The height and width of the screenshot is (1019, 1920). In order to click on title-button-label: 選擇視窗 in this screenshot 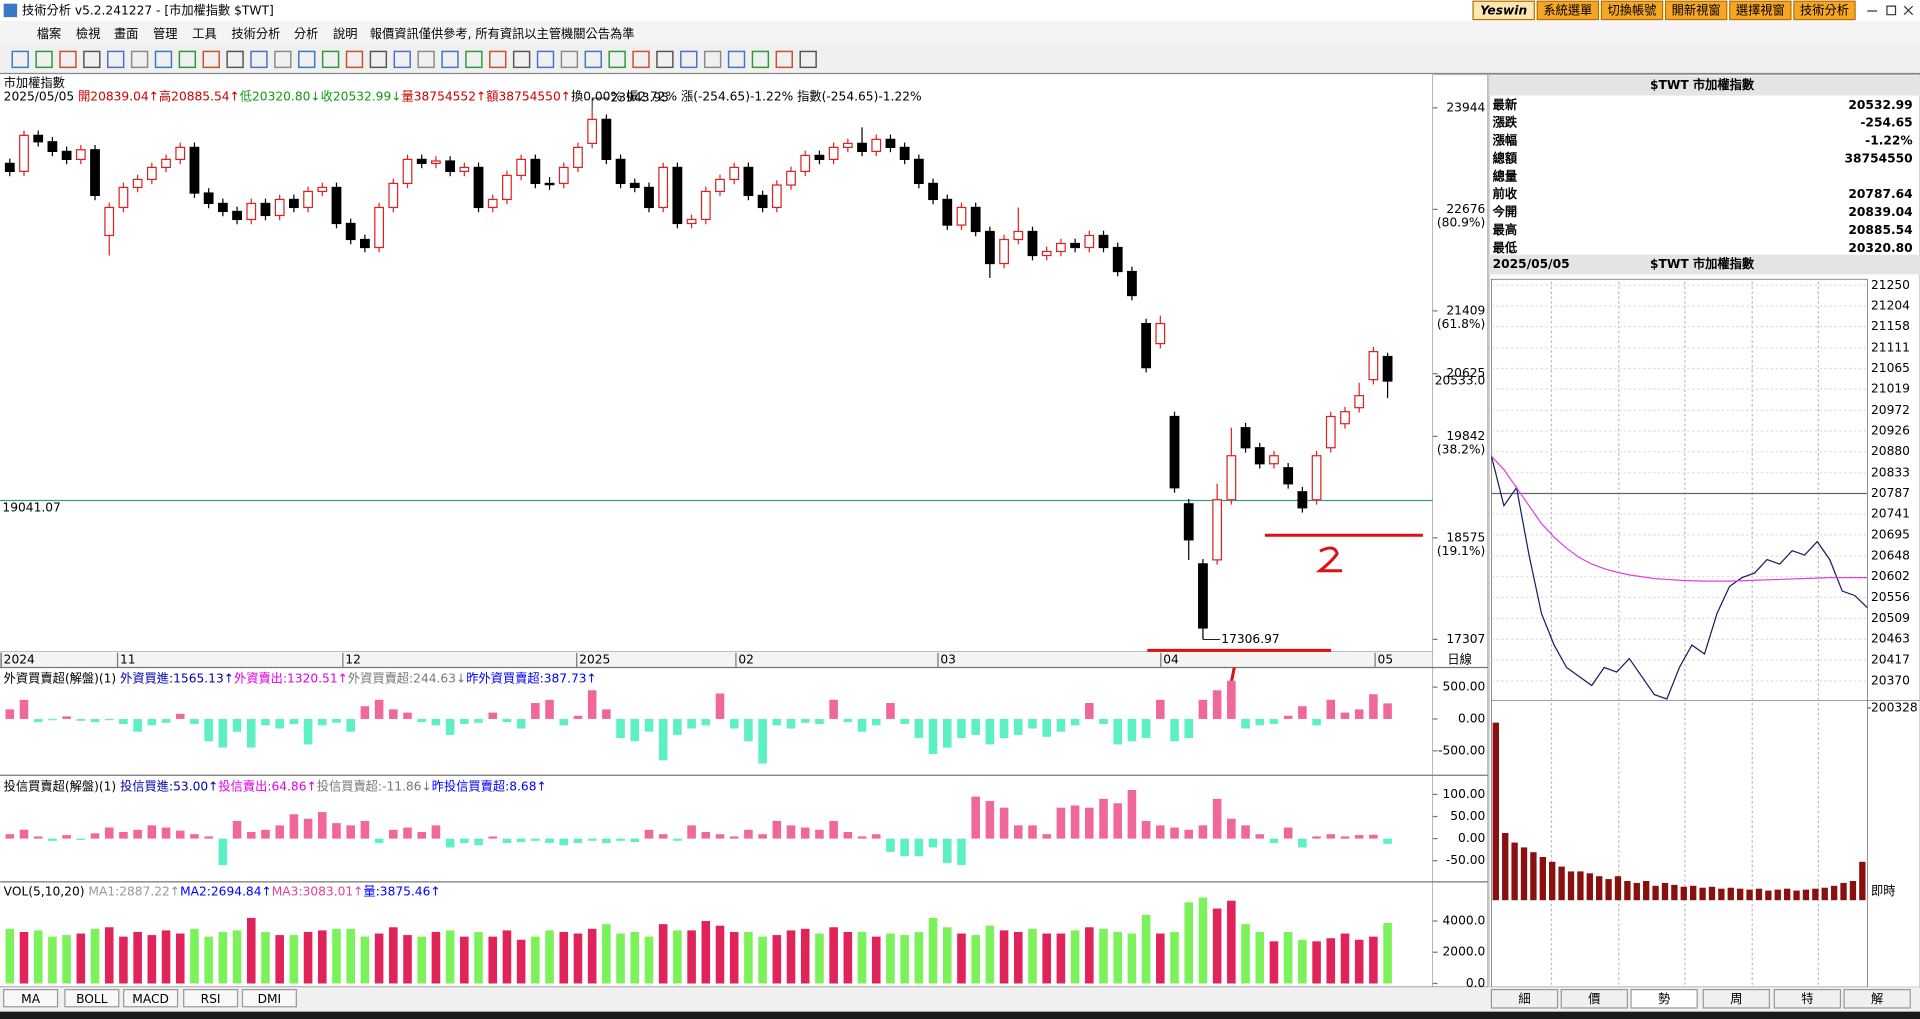, I will do `click(1760, 10)`.